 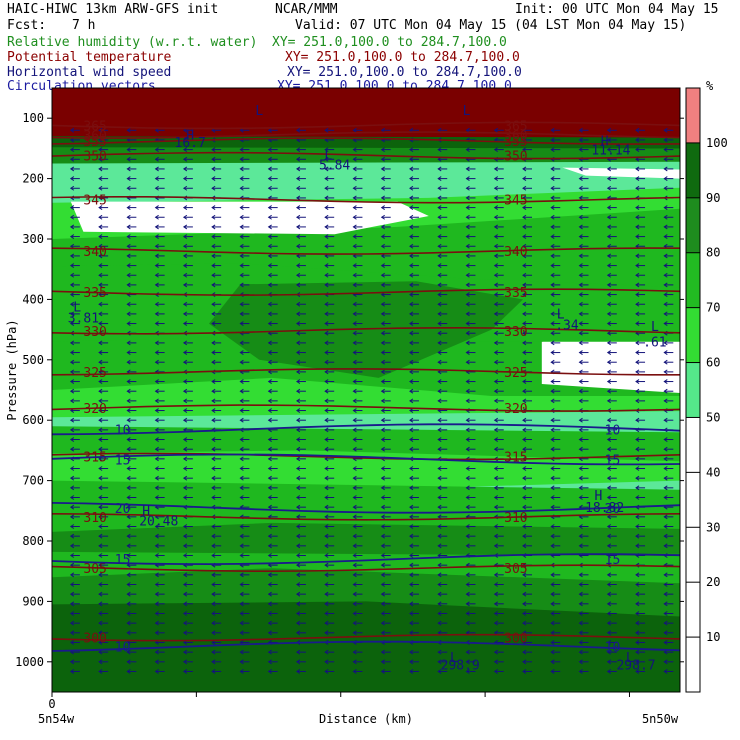 I want to click on extremum-label: L, so click(x=655, y=327).